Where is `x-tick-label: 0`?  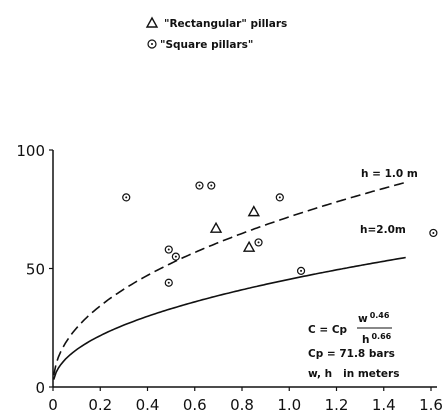
x-tick-label: 0 is located at coordinates (53, 405).